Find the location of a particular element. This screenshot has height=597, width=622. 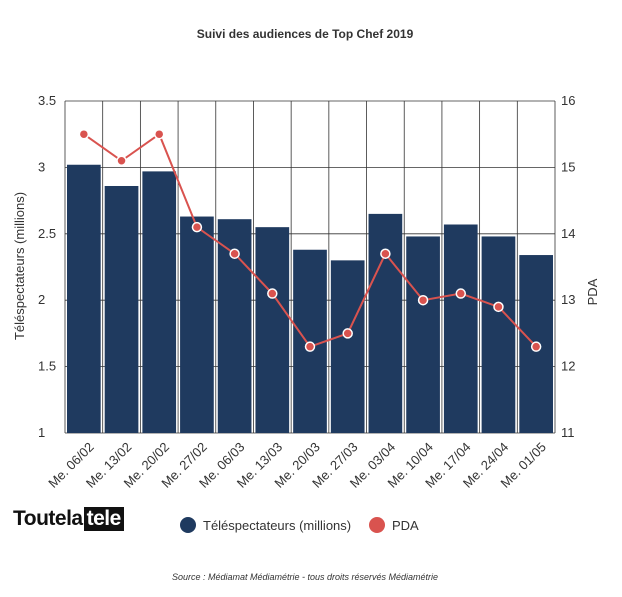

y2-tick-label: 15 is located at coordinates (568, 166).